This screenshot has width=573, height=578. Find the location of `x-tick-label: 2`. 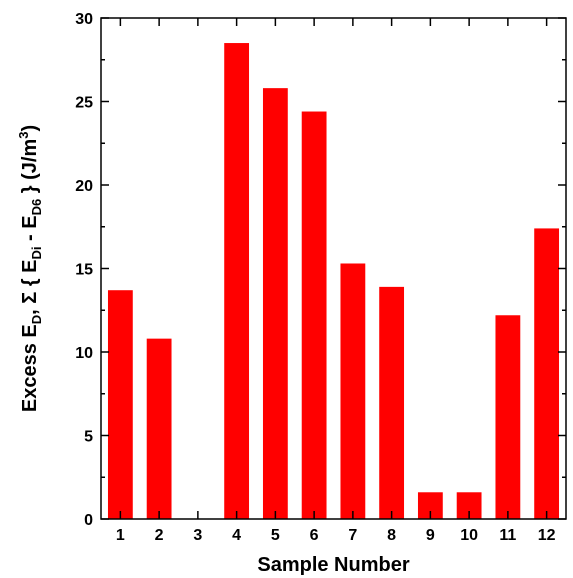

x-tick-label: 2 is located at coordinates (159, 535).